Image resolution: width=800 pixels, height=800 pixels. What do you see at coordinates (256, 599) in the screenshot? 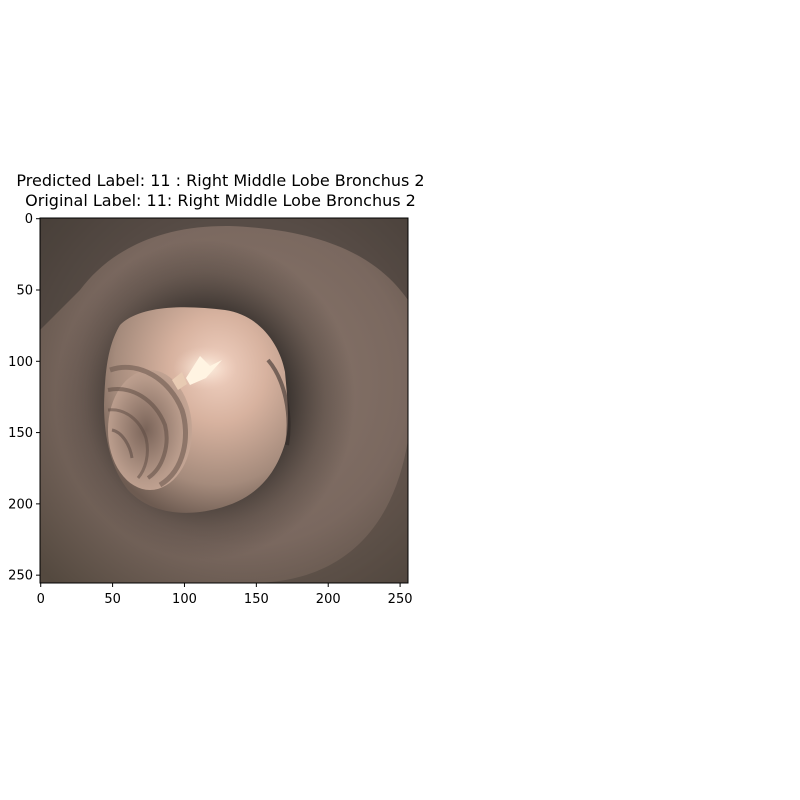
I see `x-tick-label: 150` at bounding box center [256, 599].